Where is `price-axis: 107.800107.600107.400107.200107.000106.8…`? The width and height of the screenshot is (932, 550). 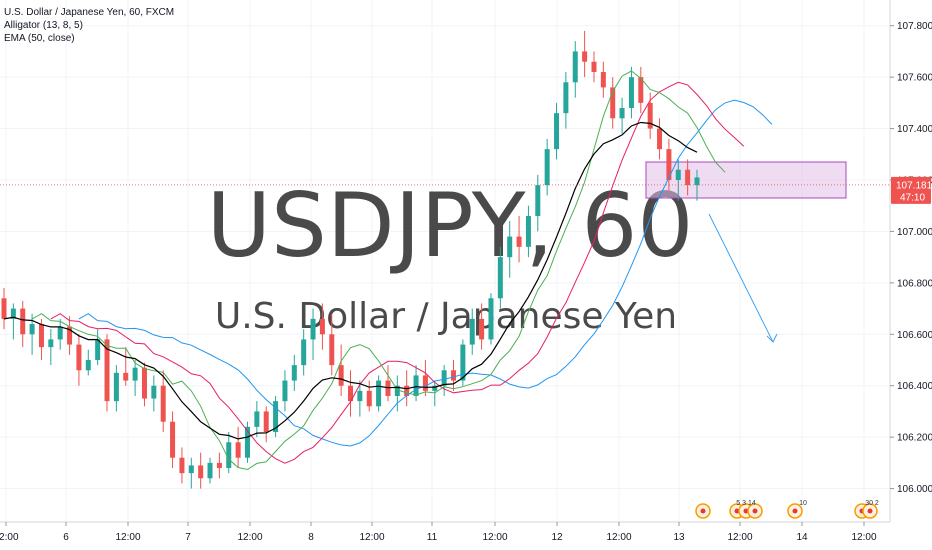 price-axis: 107.800107.600107.400107.200107.000106.8… is located at coordinates (910, 261).